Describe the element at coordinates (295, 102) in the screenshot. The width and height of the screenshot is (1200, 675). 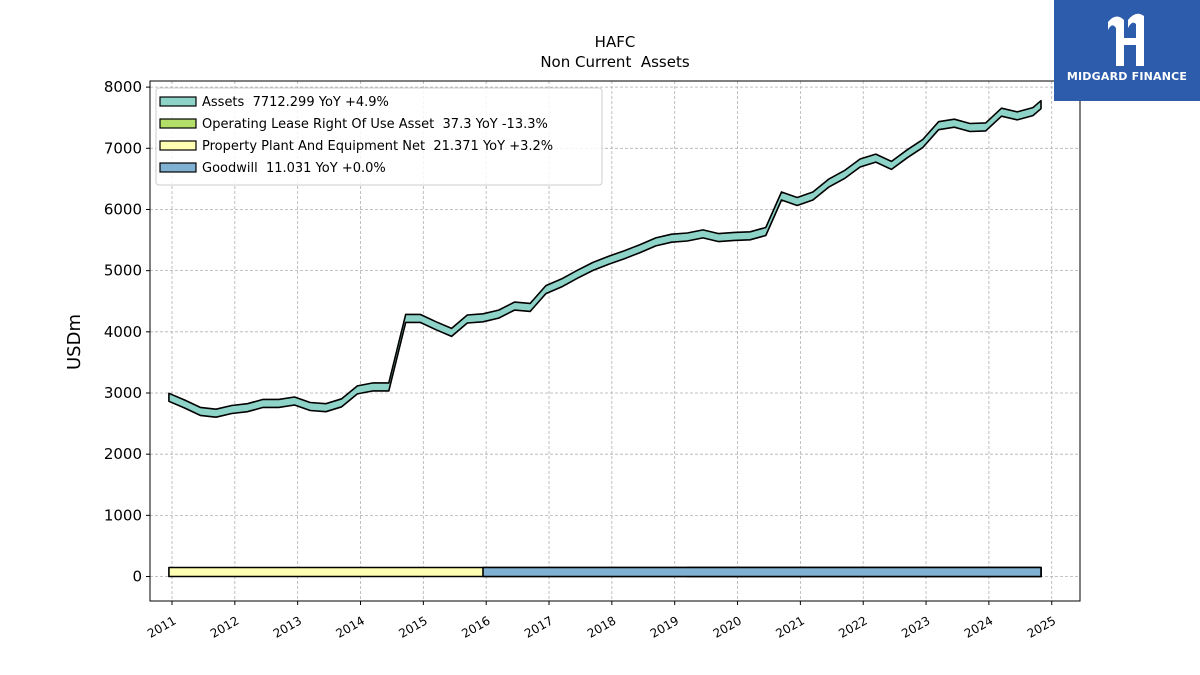
I see `legend-label: Assets 7712.299 YoY +4.9%` at that location.